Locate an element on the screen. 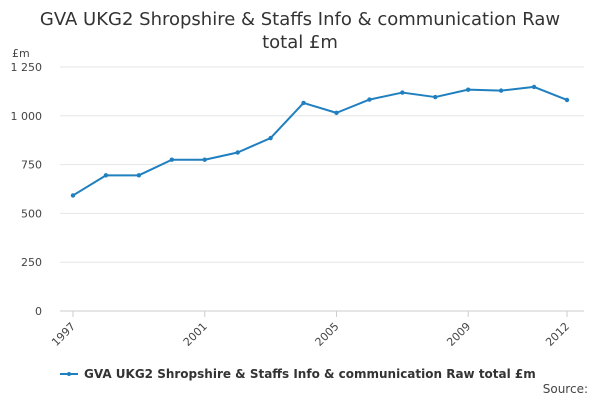 This screenshot has width=600, height=400. x-tick-label-1997: 1997 is located at coordinates (63, 334).